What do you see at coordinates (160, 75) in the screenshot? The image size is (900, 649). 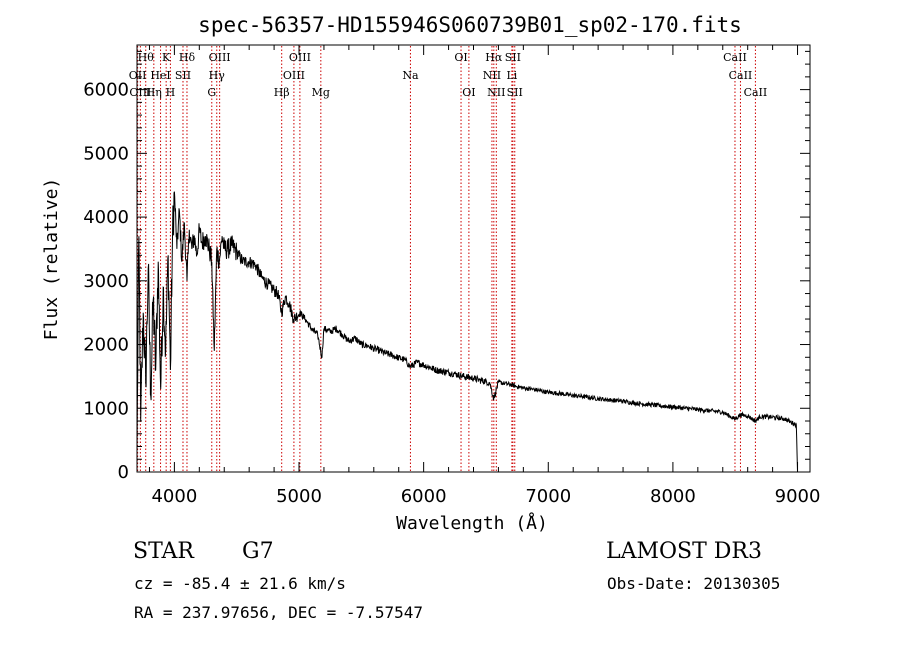 I see `line-label-r1-1: HeI` at bounding box center [160, 75].